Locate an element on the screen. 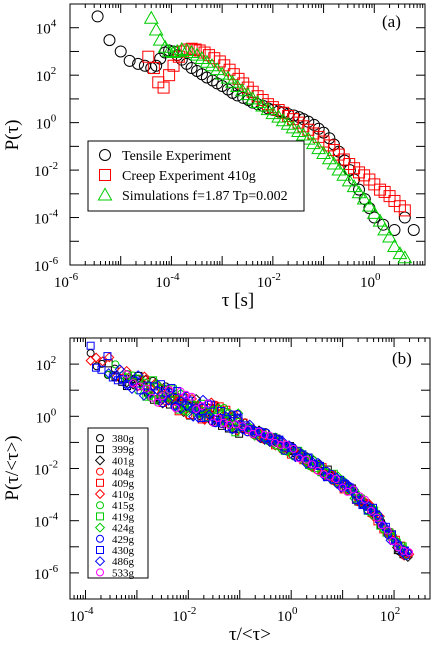 This screenshot has width=436, height=645. y-tick-label: 10² is located at coordinates (46, 75).